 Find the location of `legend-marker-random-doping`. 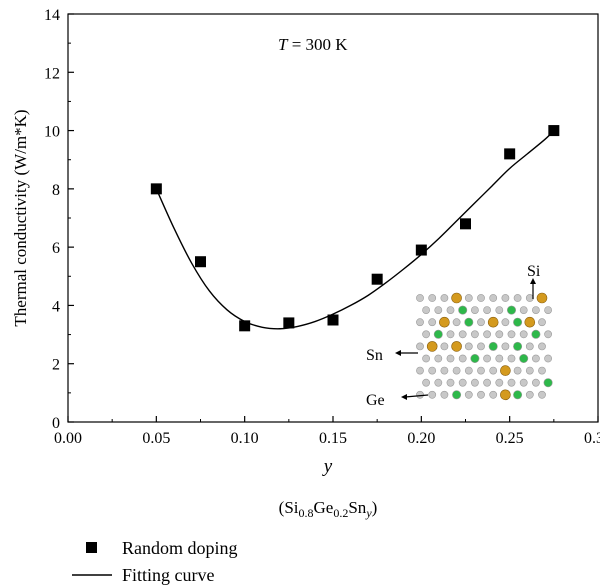

legend-marker-random-doping is located at coordinates (91, 547).